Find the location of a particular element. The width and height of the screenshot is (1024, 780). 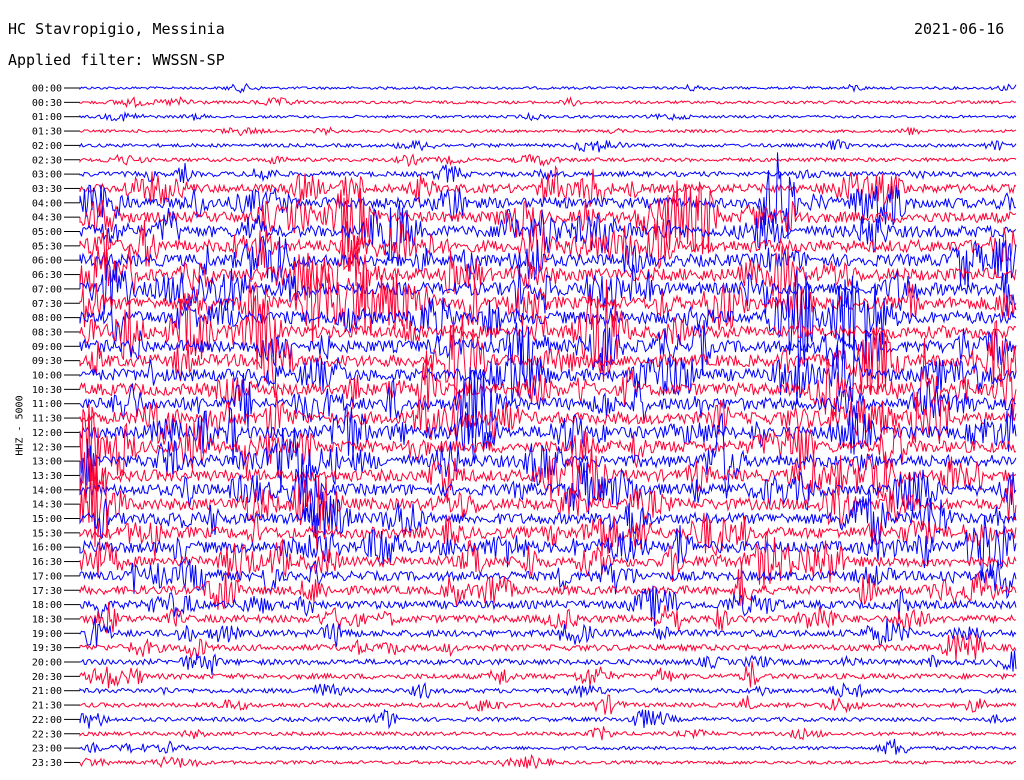

filter-label: Applied filter: WWSSN-SP is located at coordinates (116, 60).